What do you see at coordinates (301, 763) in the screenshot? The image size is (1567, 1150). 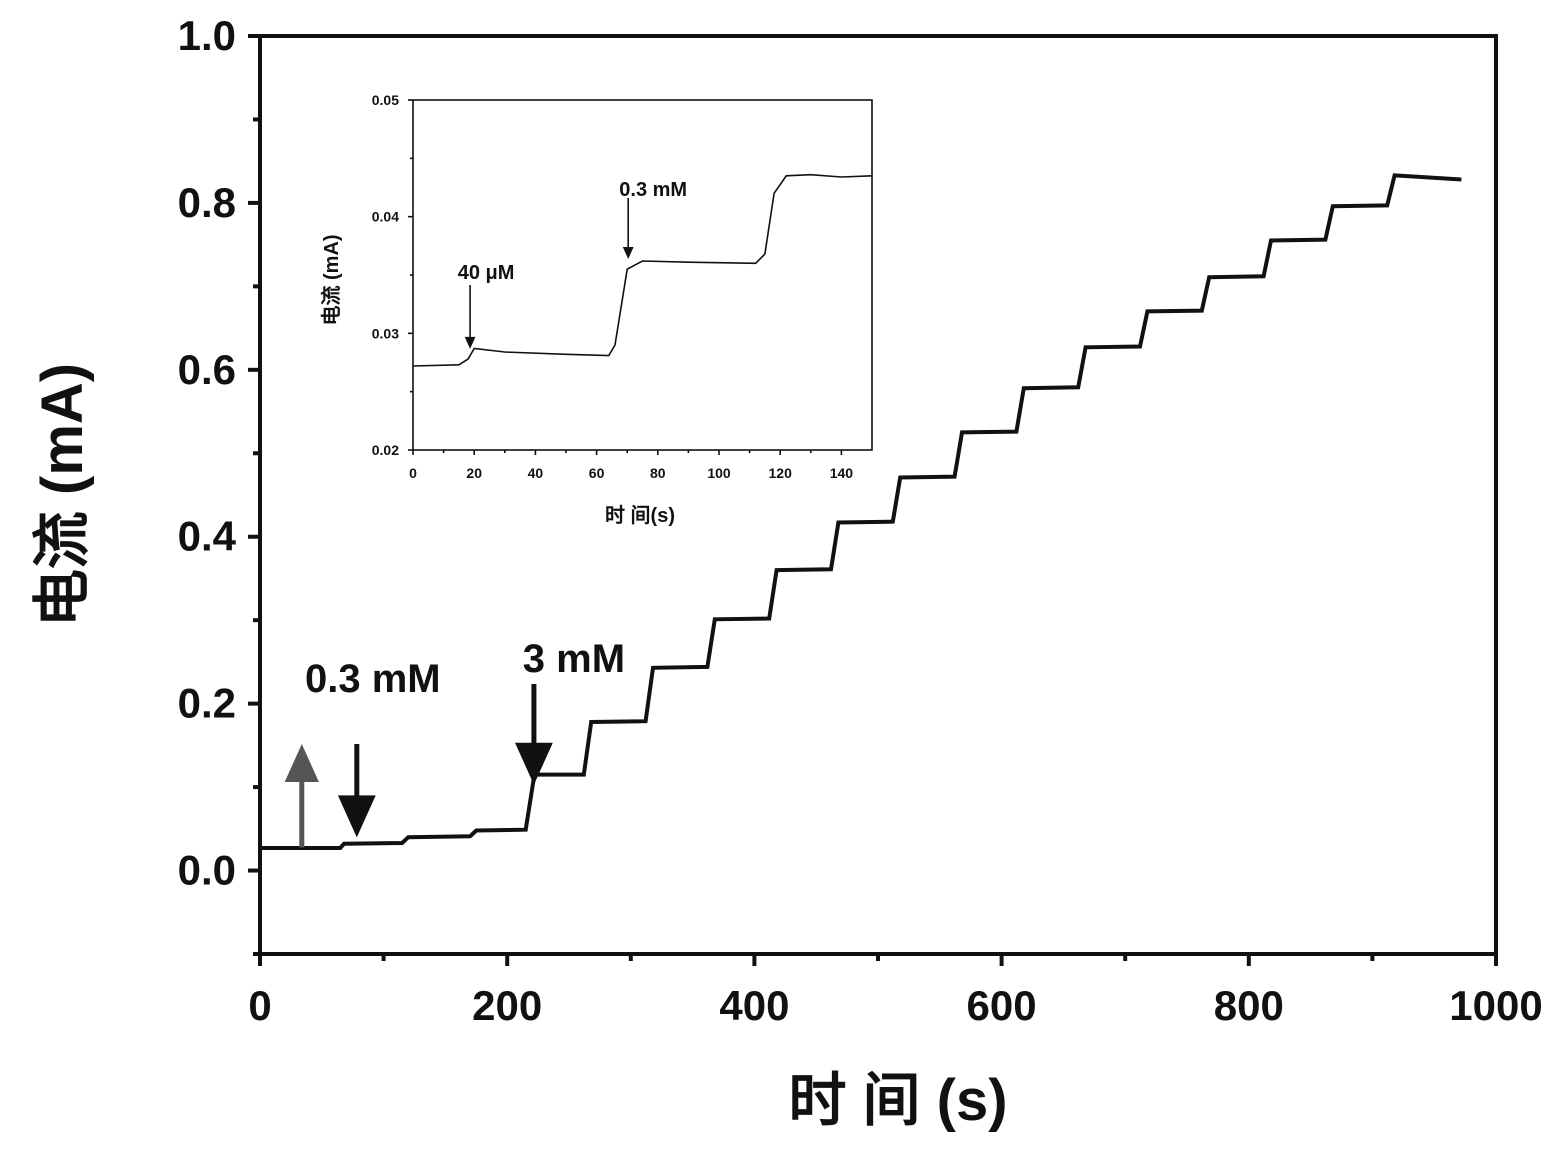 I see `main-annotation-arrow-2-head` at bounding box center [301, 763].